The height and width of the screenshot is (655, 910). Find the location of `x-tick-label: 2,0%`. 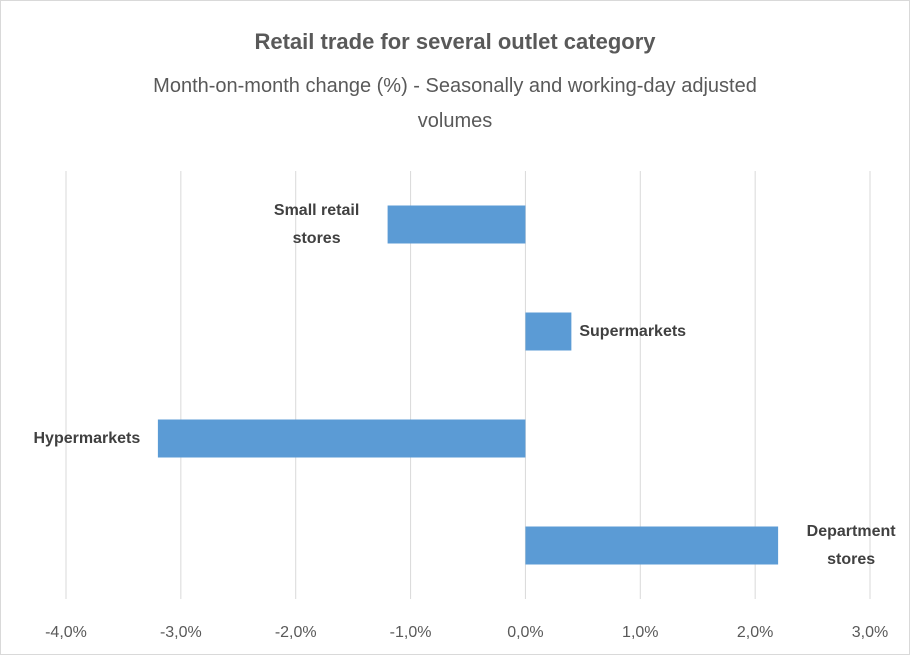

x-tick-label: 2,0% is located at coordinates (755, 632).